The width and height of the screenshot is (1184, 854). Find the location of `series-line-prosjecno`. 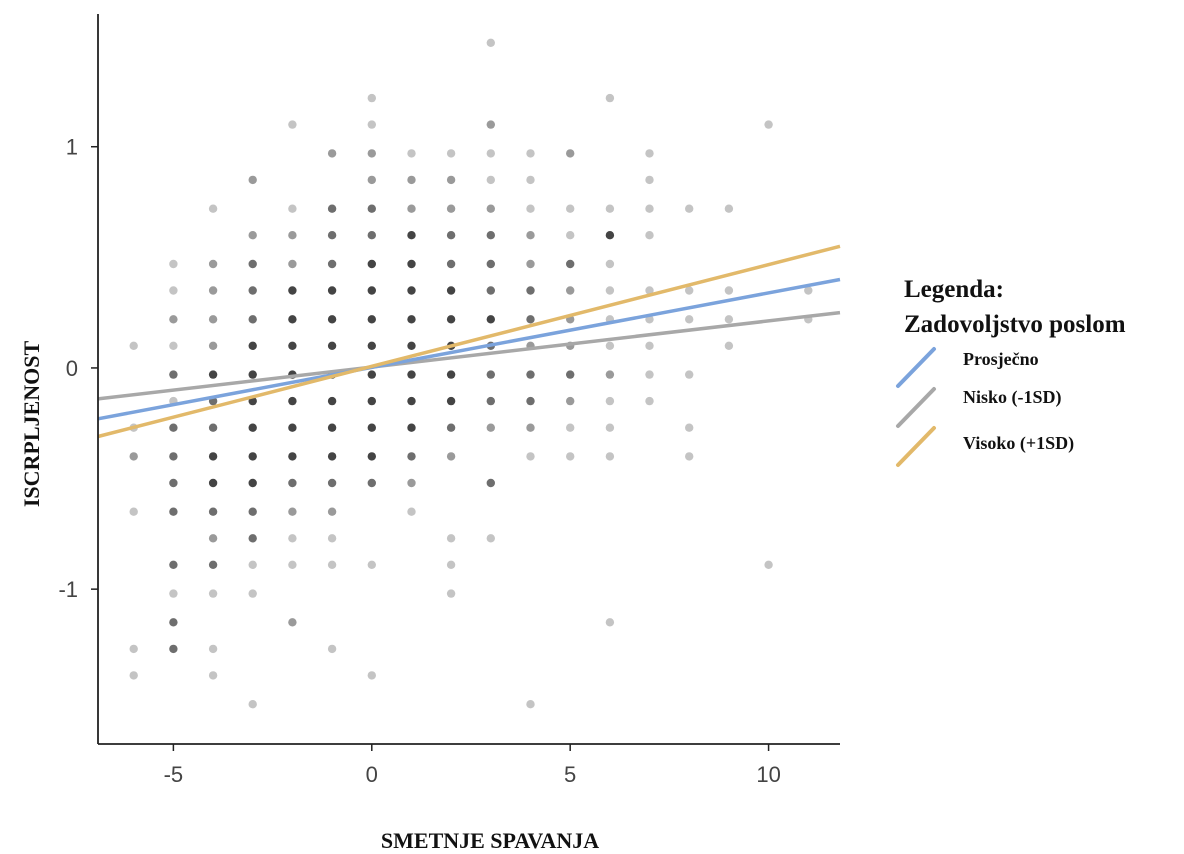

series-line-prosjecno is located at coordinates (469, 349).